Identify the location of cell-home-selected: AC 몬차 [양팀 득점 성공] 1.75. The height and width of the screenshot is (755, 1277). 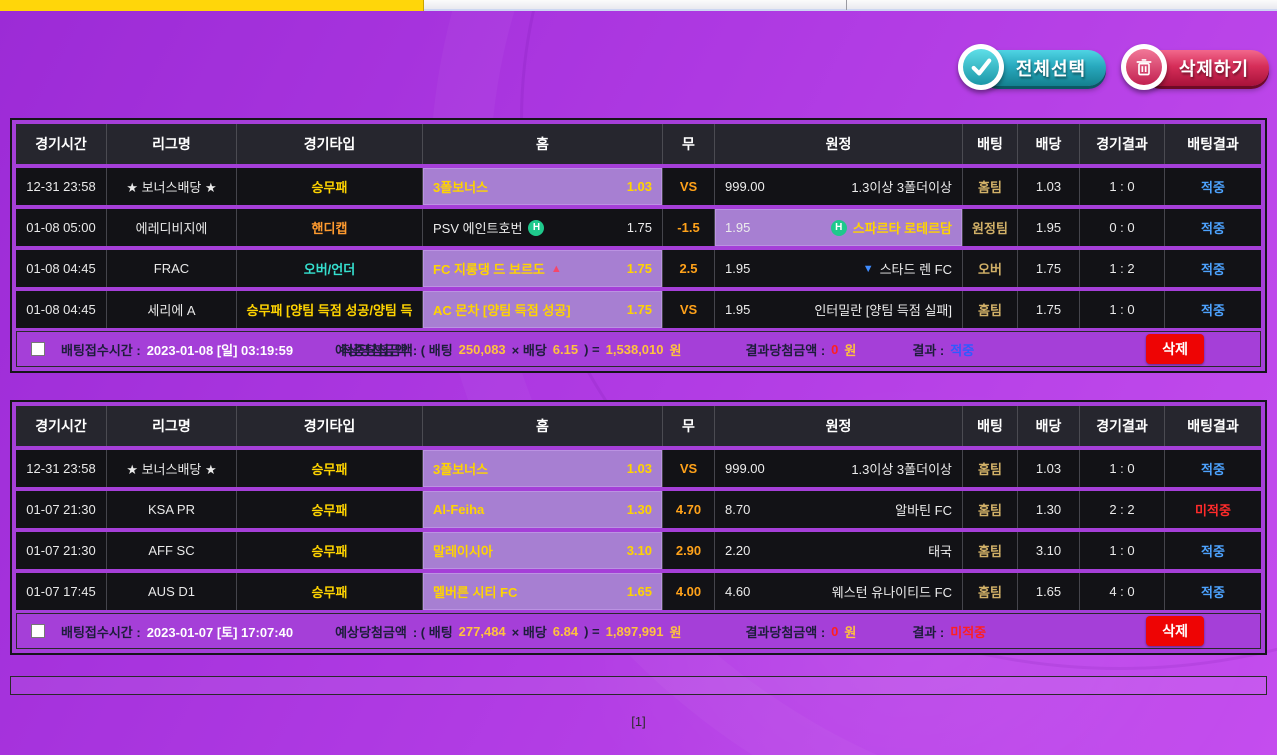
(542, 309).